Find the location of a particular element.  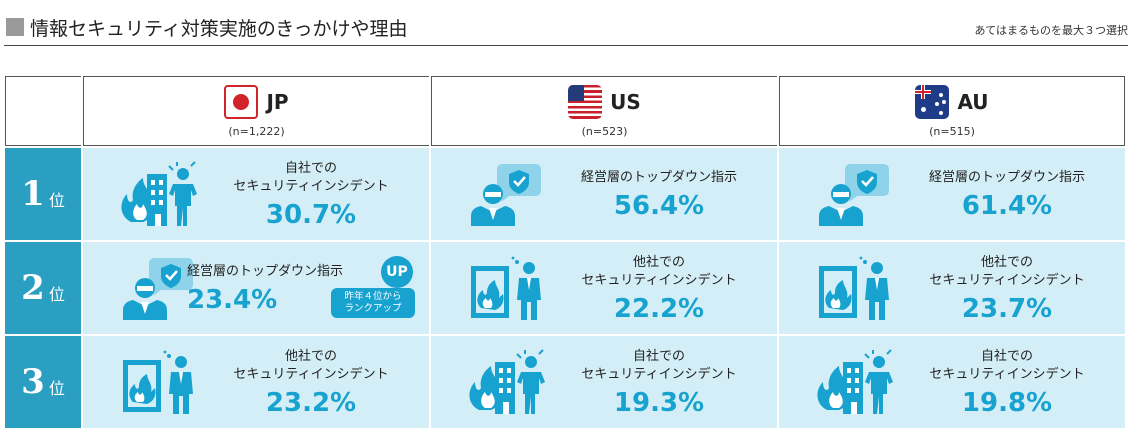

cell-r1-au: 経営層のトップダウン指示 61.4% is located at coordinates (952, 194).